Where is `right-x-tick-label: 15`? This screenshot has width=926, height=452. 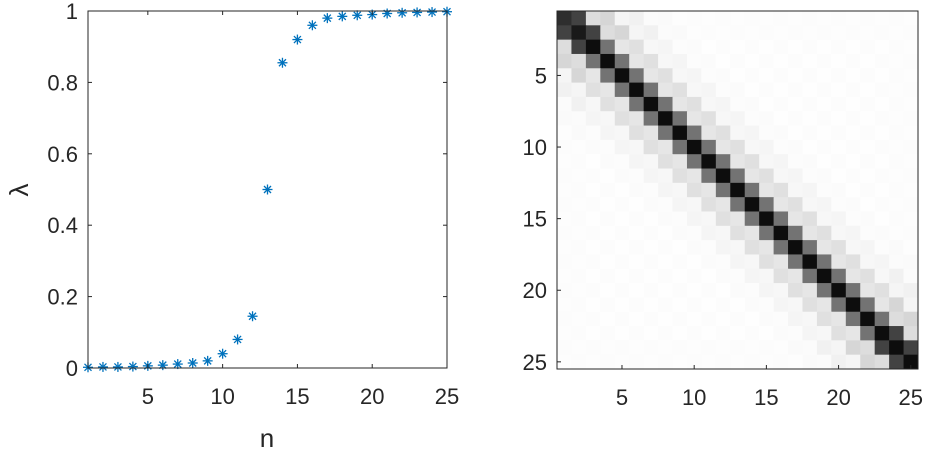 right-x-tick-label: 15 is located at coordinates (766, 397).